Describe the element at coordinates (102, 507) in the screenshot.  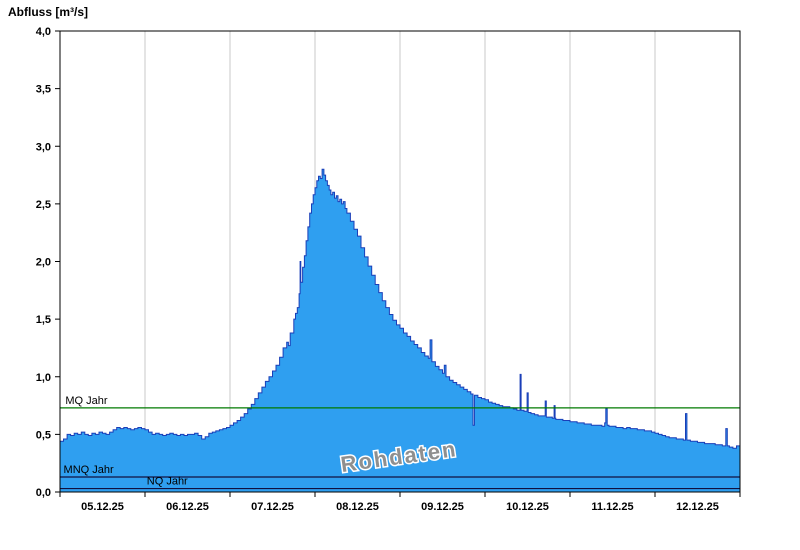
I see `x-axis-day-label: 05.12.25` at that location.